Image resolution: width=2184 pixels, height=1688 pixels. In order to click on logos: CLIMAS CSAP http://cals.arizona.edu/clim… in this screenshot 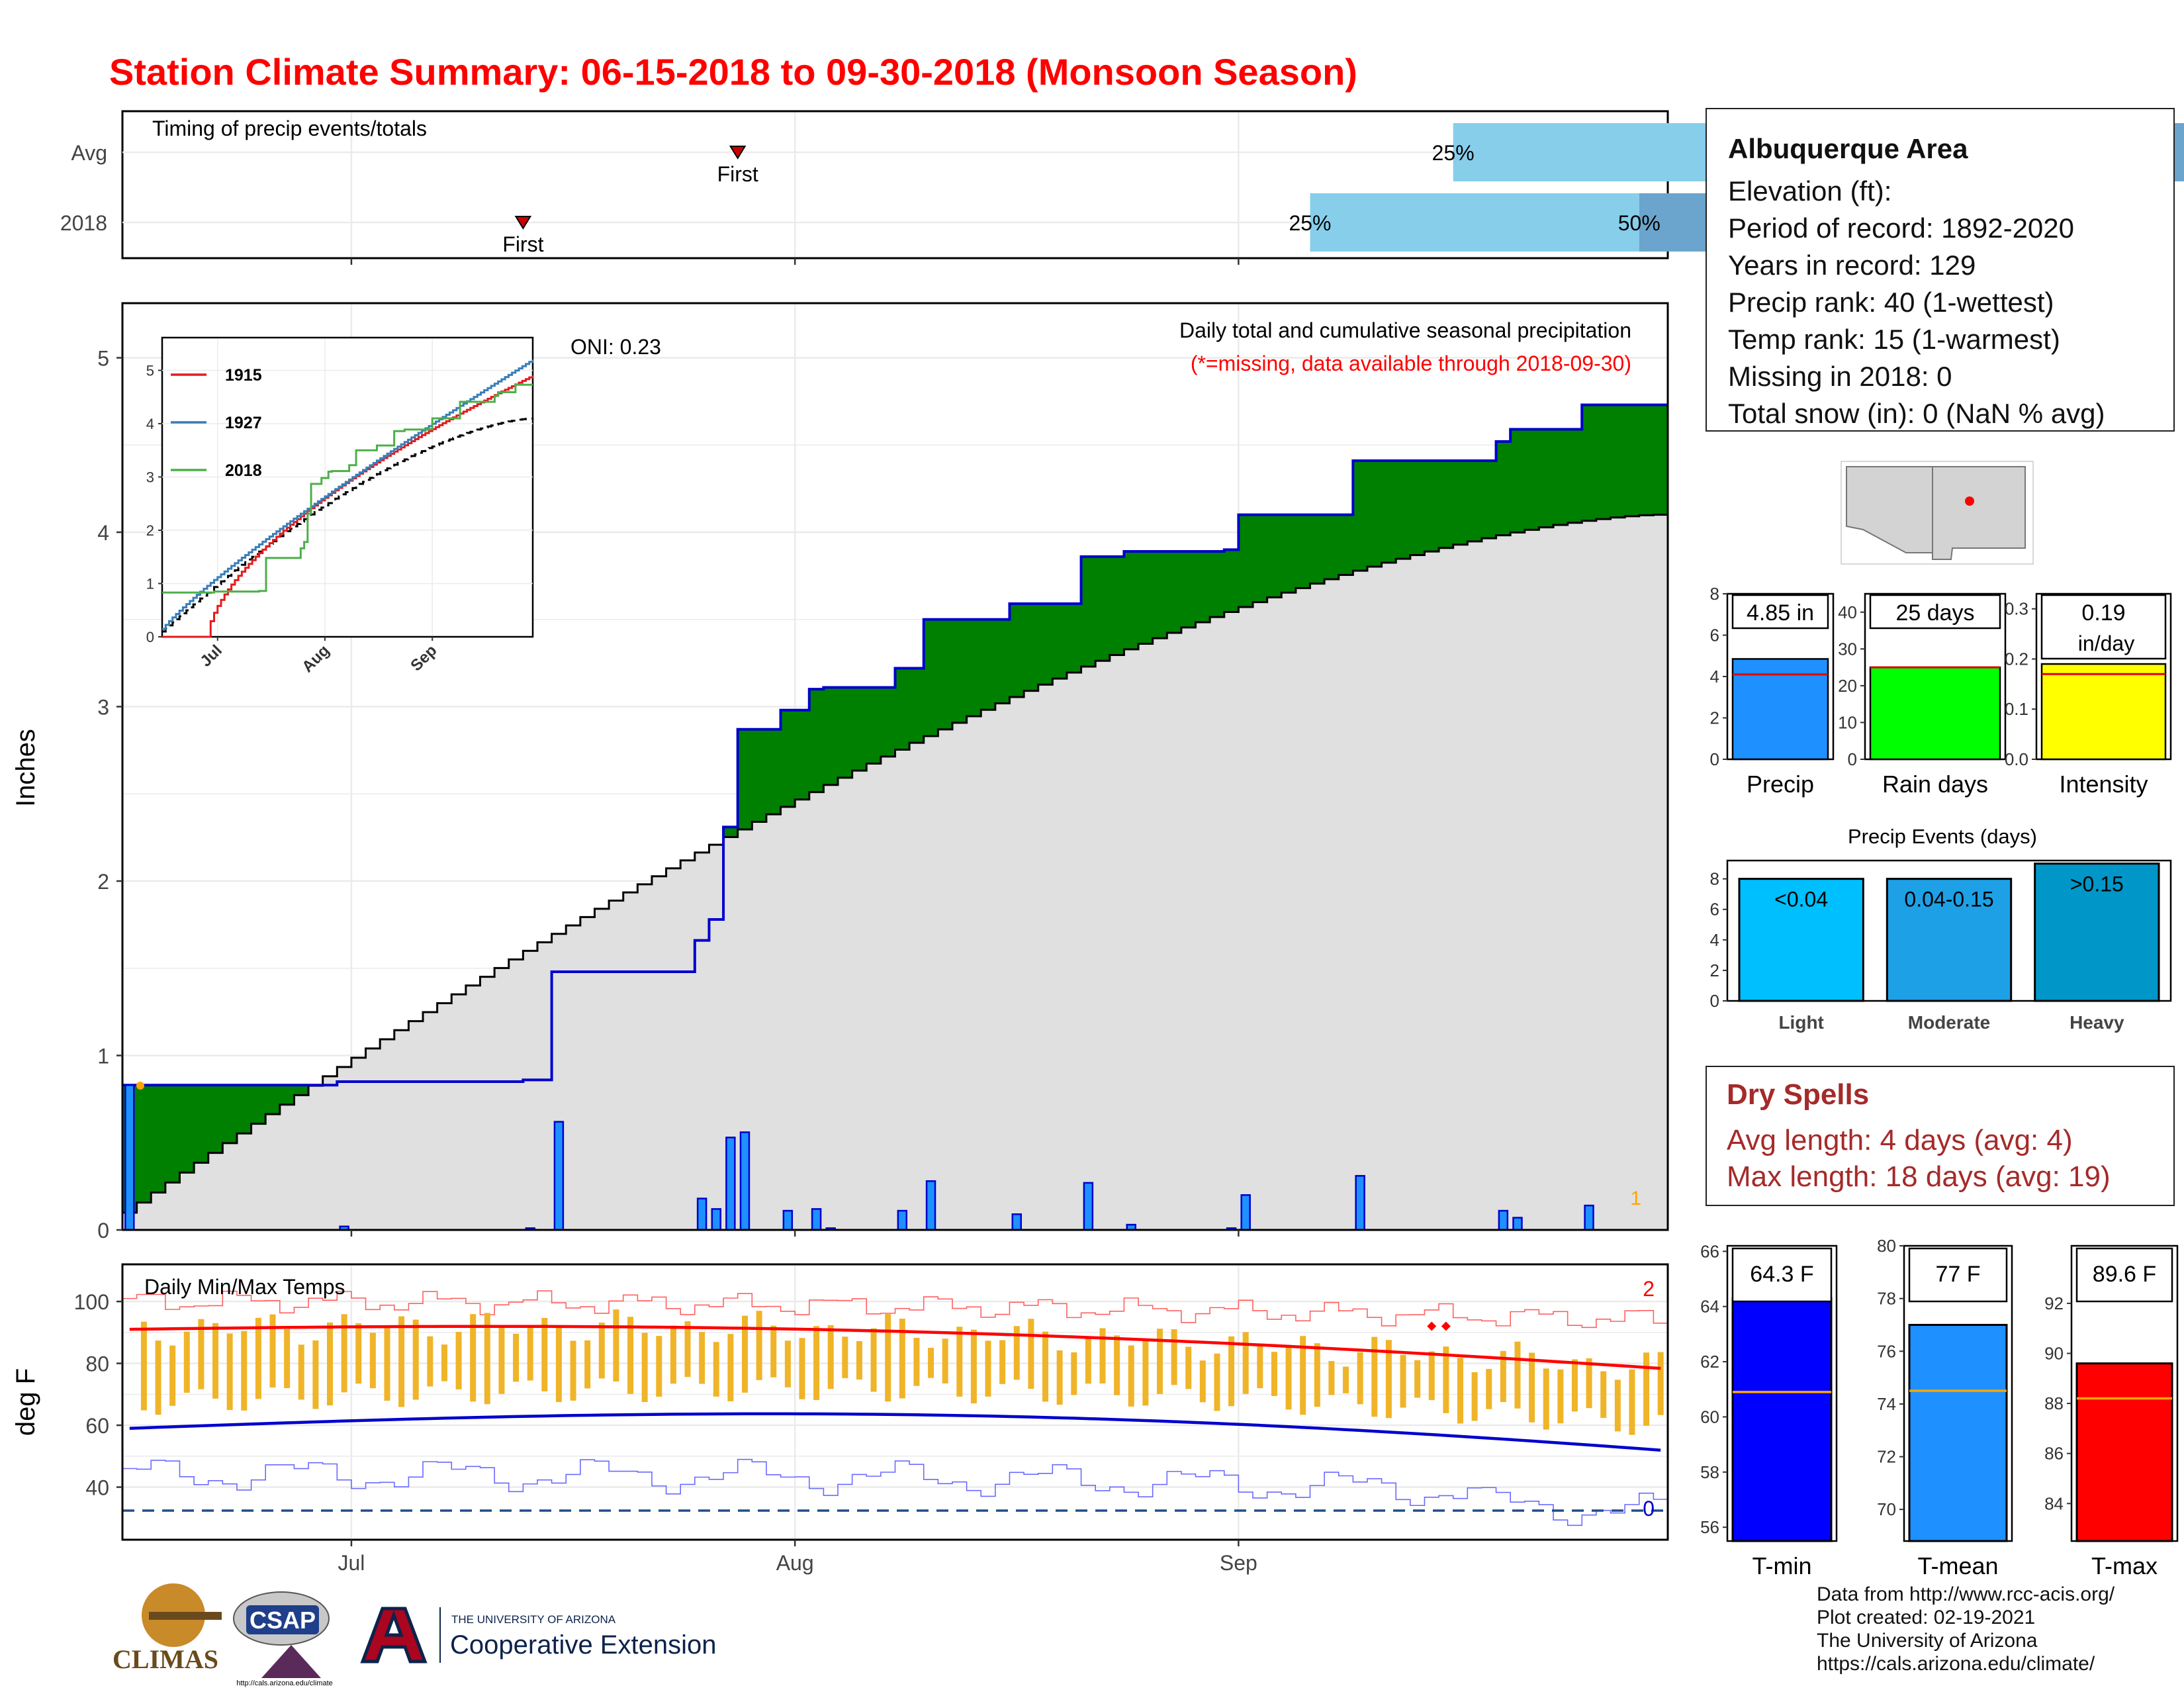, I will do `click(414, 1635)`.